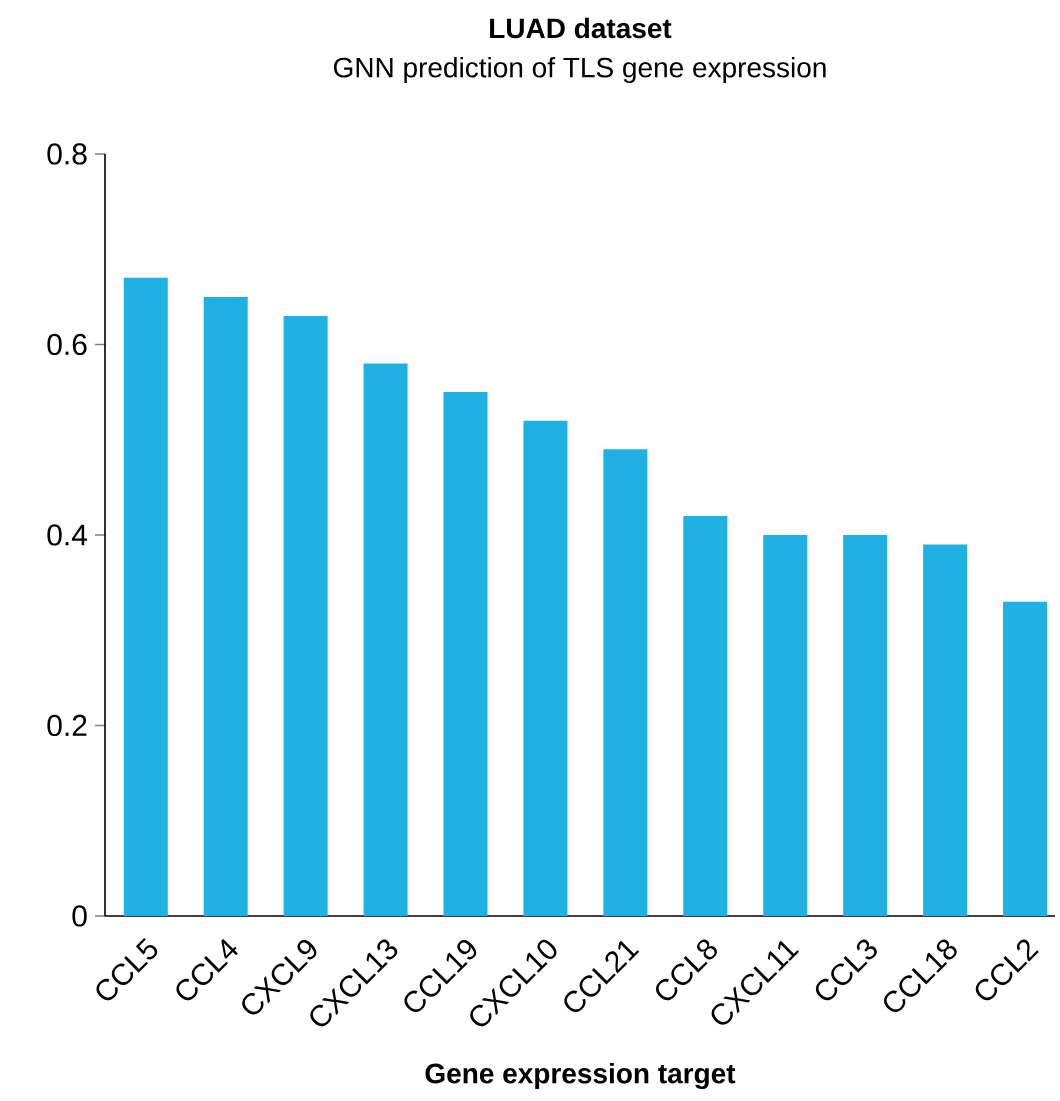  I want to click on y-tick-label: 0.6, so click(67, 344).